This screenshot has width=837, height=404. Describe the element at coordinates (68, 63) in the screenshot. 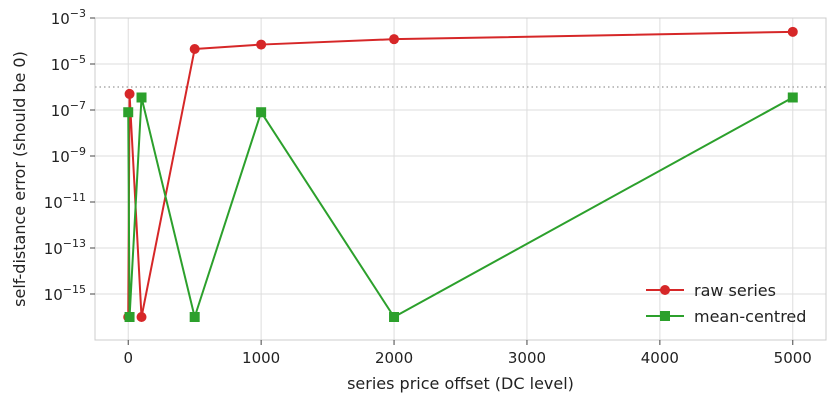

I see `y-tick-label: 10⁻⁵` at that location.